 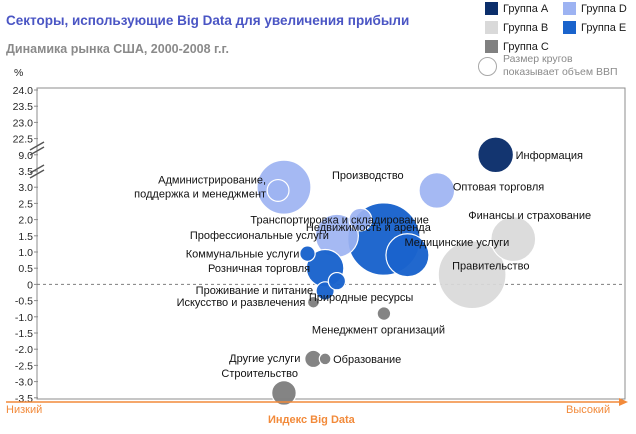 I want to click on y-tick-label: 0.5, so click(x=25, y=269).